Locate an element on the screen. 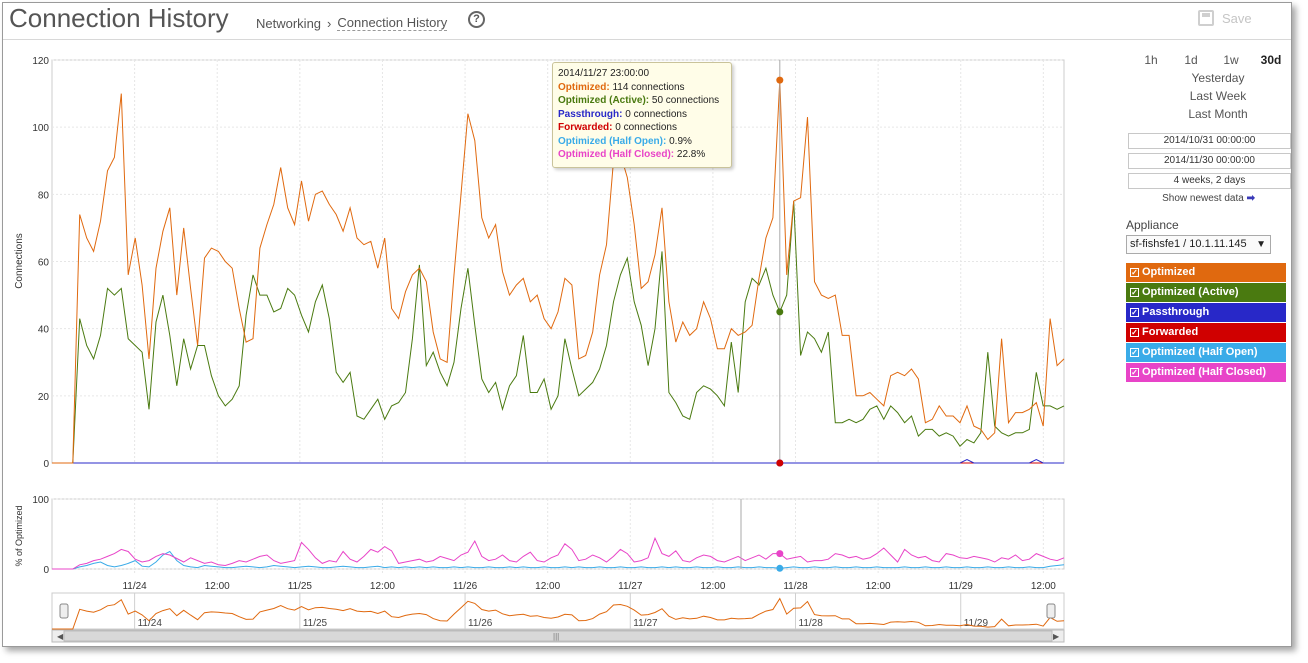 This screenshot has width=1308, height=663. legend-item: ✓ Passthrough is located at coordinates (1206, 312).